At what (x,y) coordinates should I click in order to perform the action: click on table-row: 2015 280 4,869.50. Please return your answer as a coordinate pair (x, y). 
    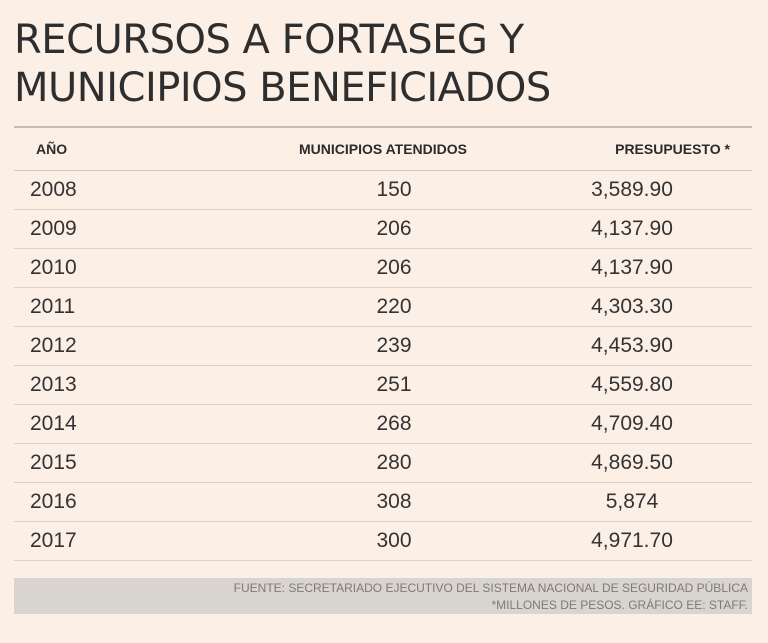
    Looking at the image, I should click on (383, 463).